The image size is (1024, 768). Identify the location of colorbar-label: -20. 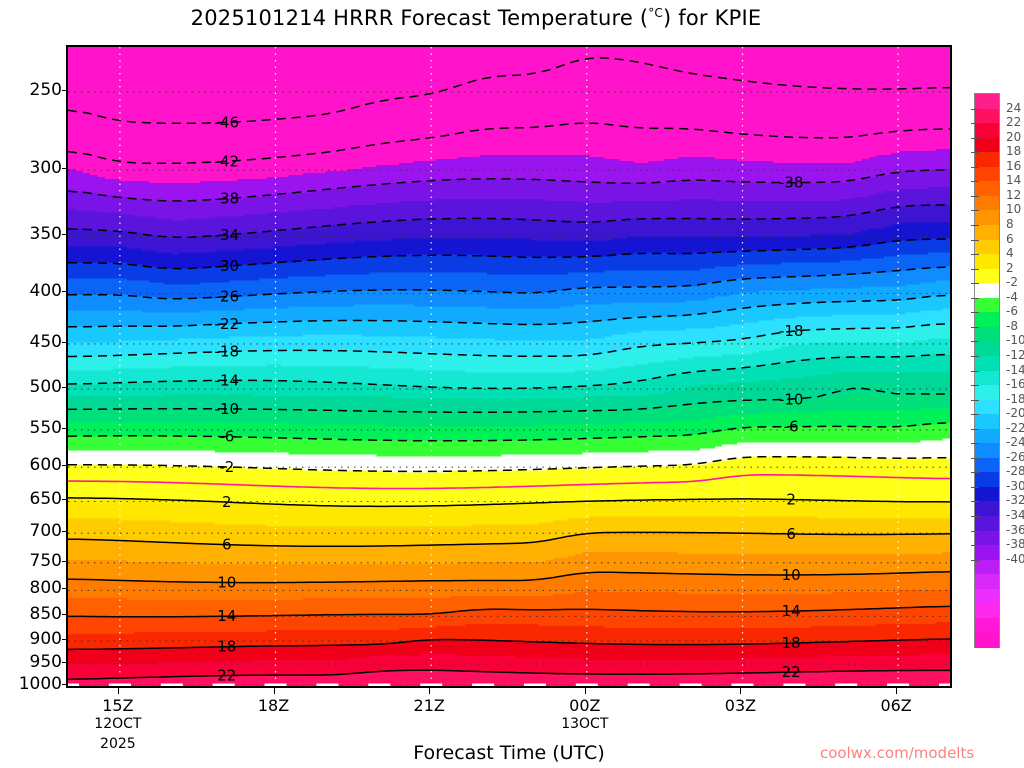
(1015, 413).